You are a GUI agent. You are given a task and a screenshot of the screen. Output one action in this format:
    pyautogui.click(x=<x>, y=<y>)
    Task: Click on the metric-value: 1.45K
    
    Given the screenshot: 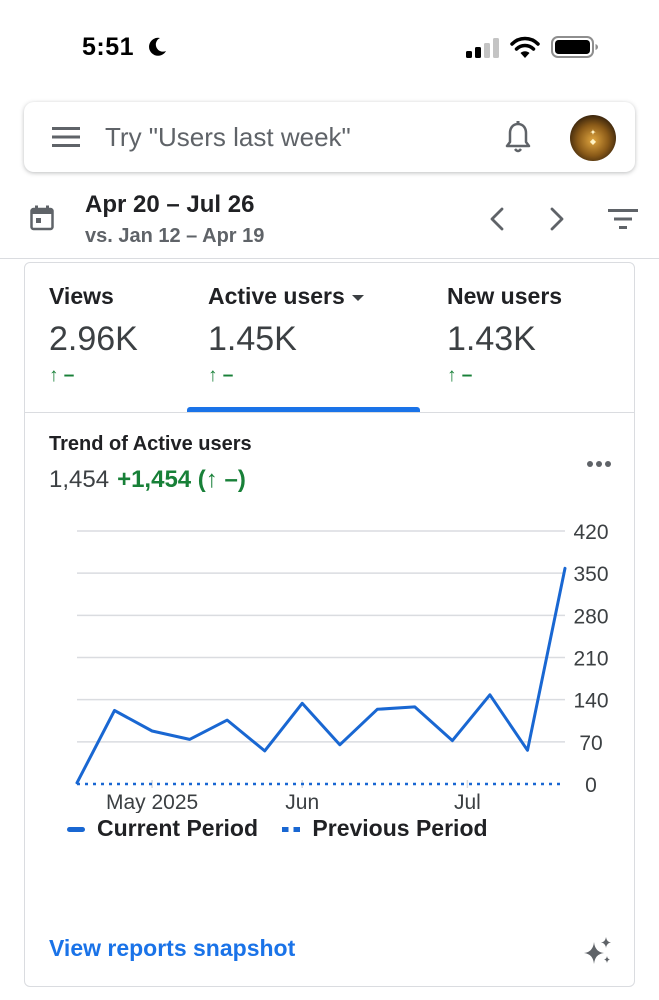 What is the action you would take?
    pyautogui.click(x=252, y=339)
    